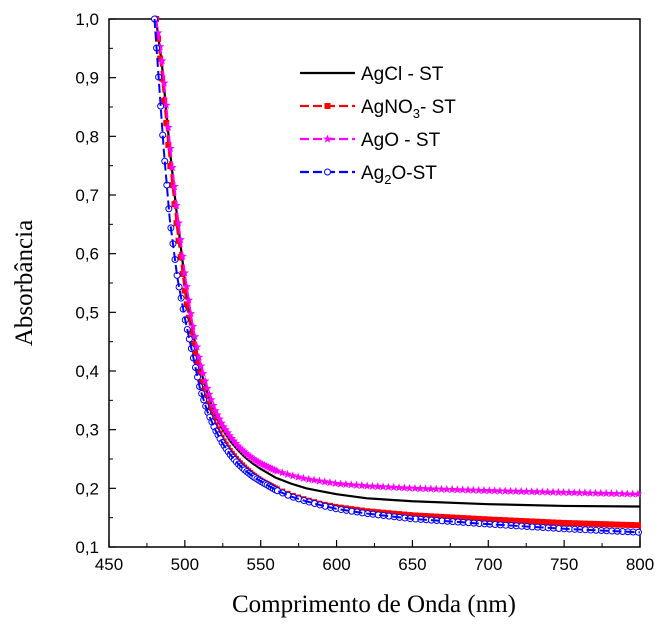 This screenshot has width=659, height=629. Describe the element at coordinates (401, 140) in the screenshot. I see `legend-label: AgO - ST` at that location.